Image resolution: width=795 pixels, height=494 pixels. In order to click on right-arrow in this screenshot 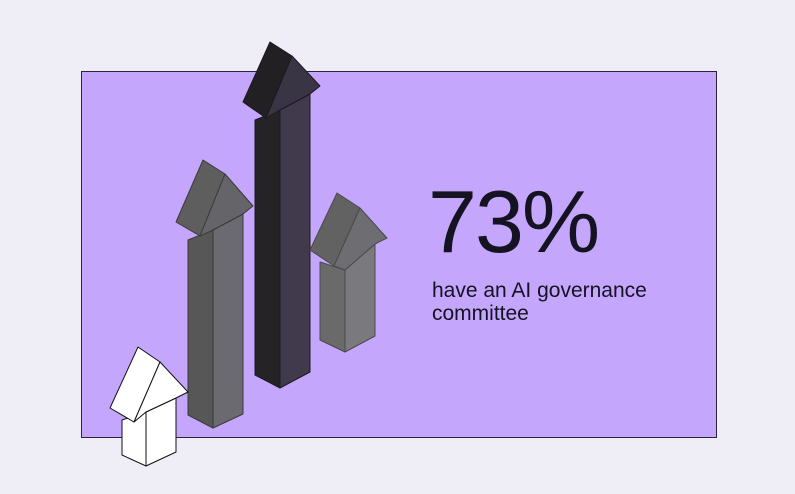, I will do `click(348, 272)`.